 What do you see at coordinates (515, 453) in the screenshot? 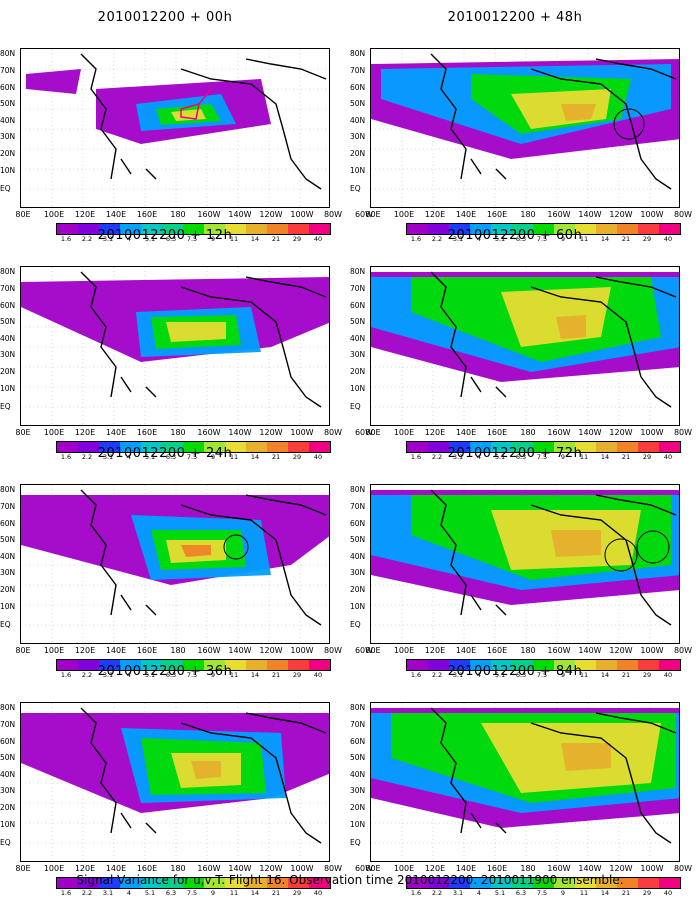
I see `panel-title: 2010012200 + 72h` at bounding box center [515, 453].